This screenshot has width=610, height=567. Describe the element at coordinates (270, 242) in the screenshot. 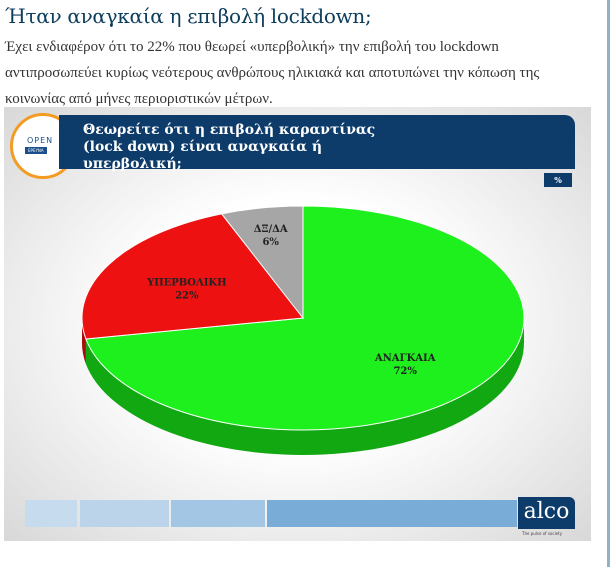

I see `slice-value: 6%` at that location.